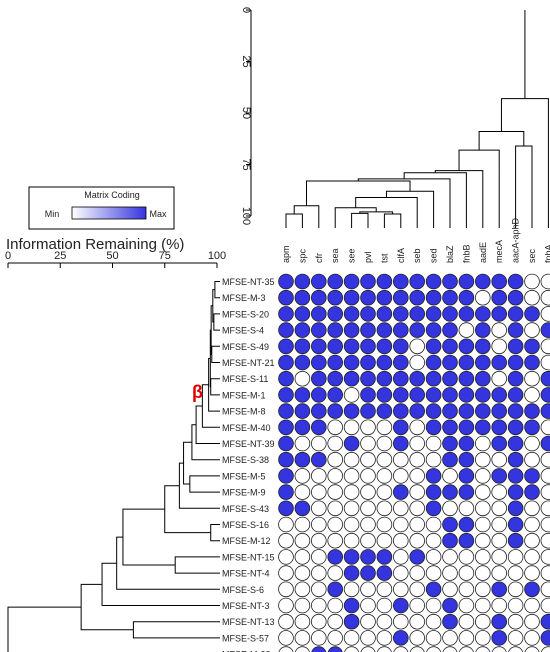 The image size is (550, 652). I want to click on column-label: sea, so click(335, 255).